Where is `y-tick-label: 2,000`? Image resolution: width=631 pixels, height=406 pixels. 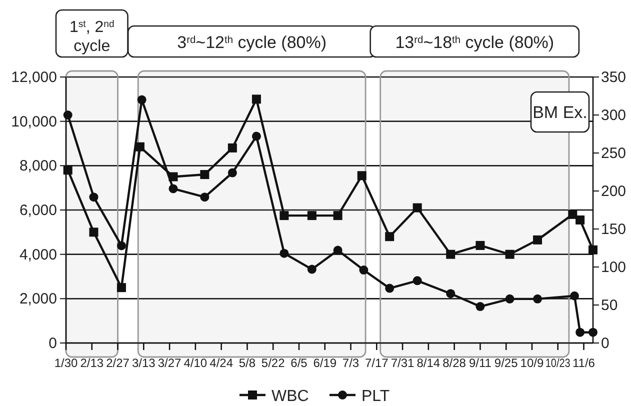 y-tick-label: 2,000 is located at coordinates (38, 299).